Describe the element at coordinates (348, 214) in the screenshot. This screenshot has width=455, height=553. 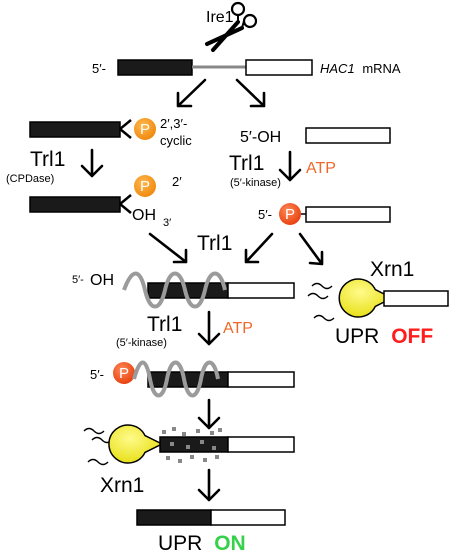
I see `exon2-5p` at that location.